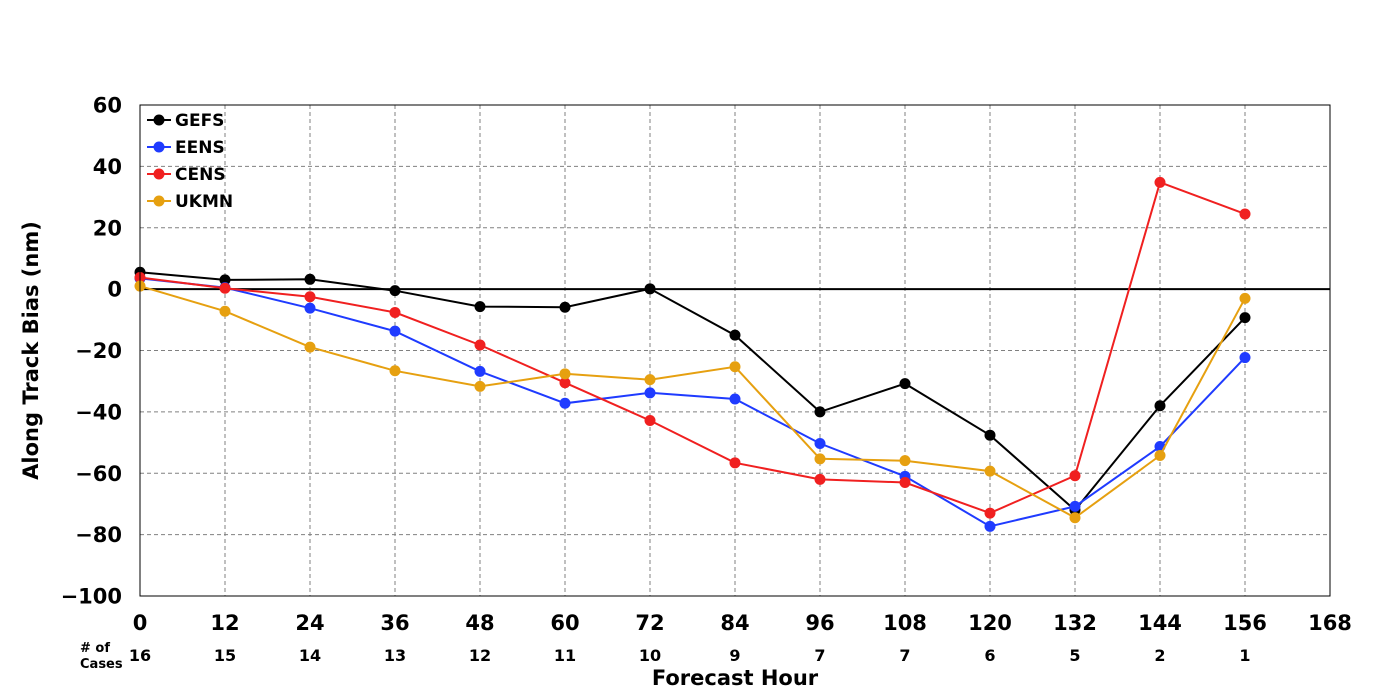  What do you see at coordinates (1244, 655) in the screenshot?
I see `case-count-label: 1` at bounding box center [1244, 655].